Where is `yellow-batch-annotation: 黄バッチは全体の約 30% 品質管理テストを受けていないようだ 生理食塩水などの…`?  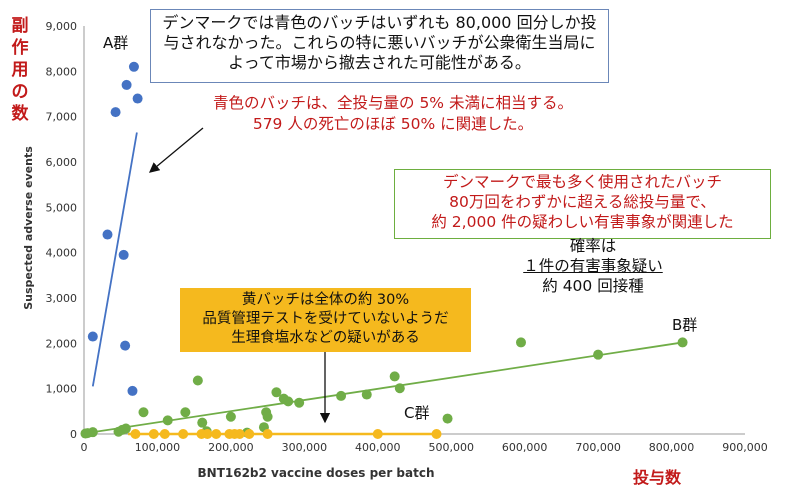 yellow-batch-annotation: 黄バッチは全体の約 30% 品質管理テストを受けていないようだ 生理食塩水などの… is located at coordinates (325, 320).